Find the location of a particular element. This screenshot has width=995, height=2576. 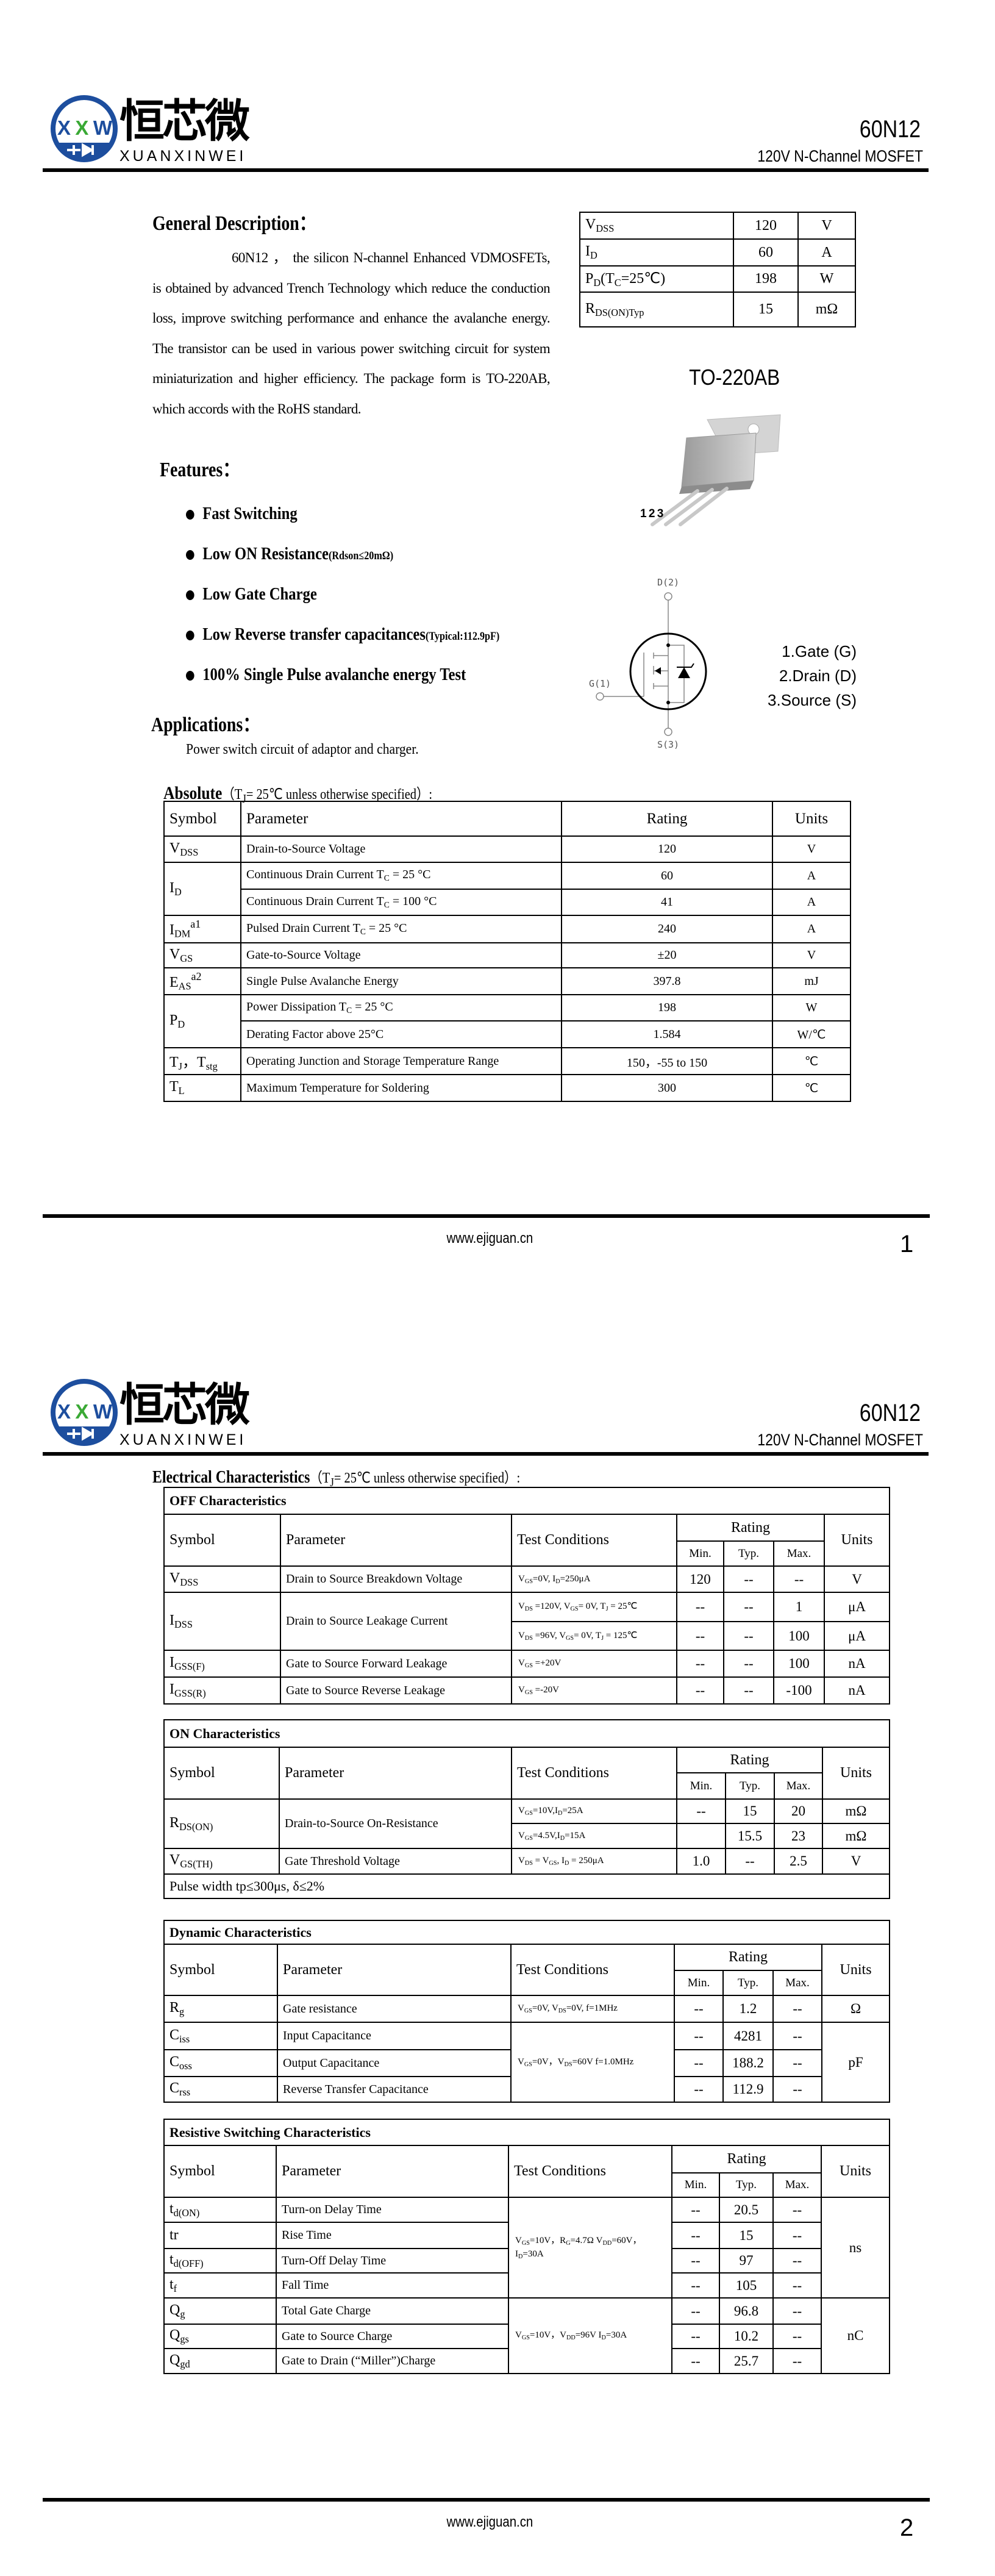

symbol-cell: Rg is located at coordinates (221, 2009).